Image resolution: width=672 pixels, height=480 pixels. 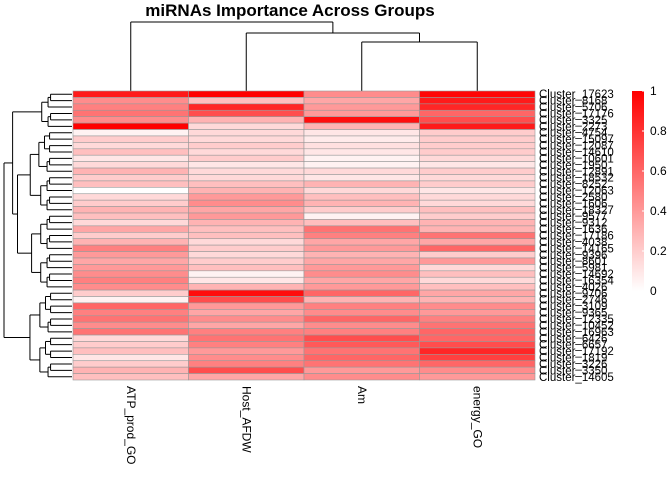 I want to click on row-label: Cluster_9706, so click(x=573, y=294).